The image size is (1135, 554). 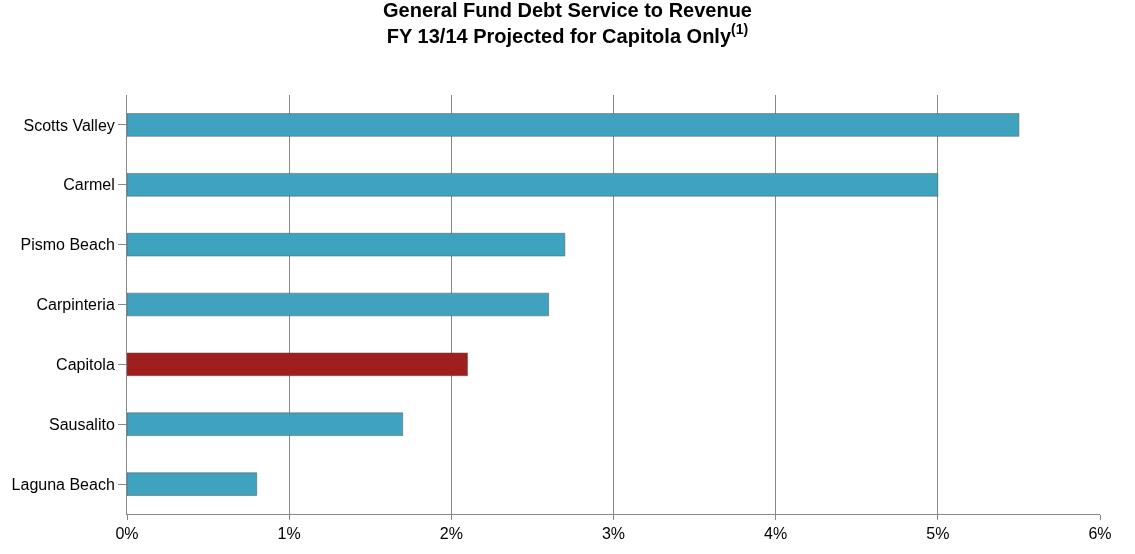 What do you see at coordinates (938, 534) in the screenshot?
I see `x-tick-label: 5%` at bounding box center [938, 534].